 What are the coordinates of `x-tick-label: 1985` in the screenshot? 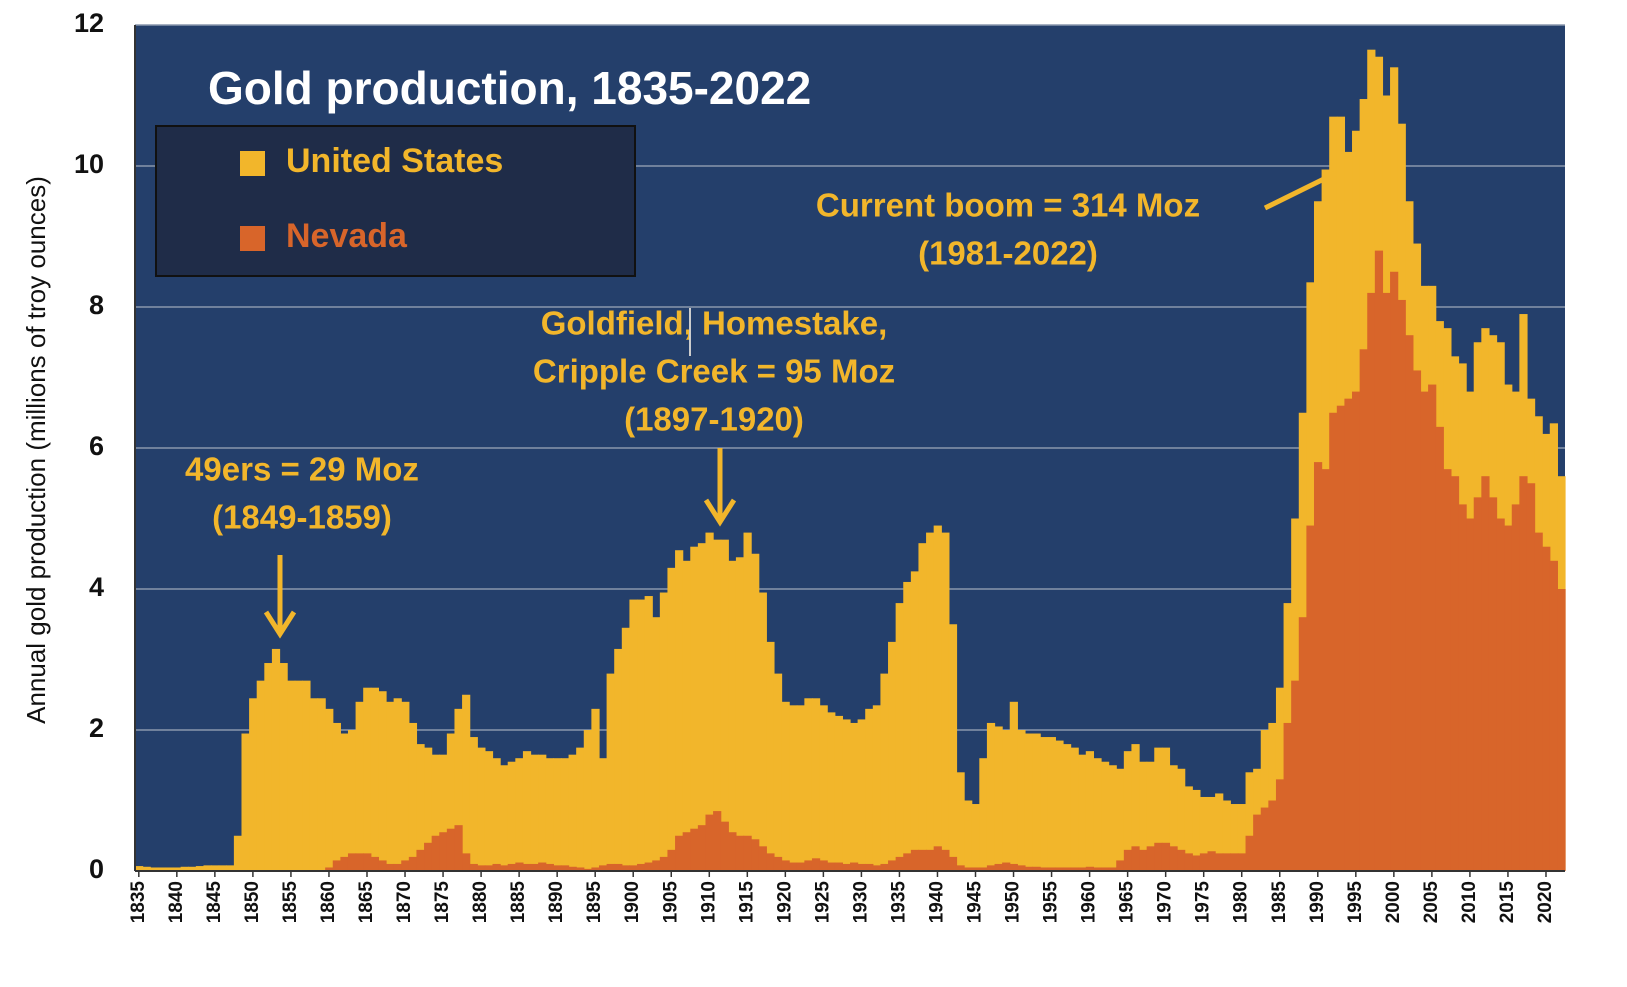 It's located at (1279, 902).